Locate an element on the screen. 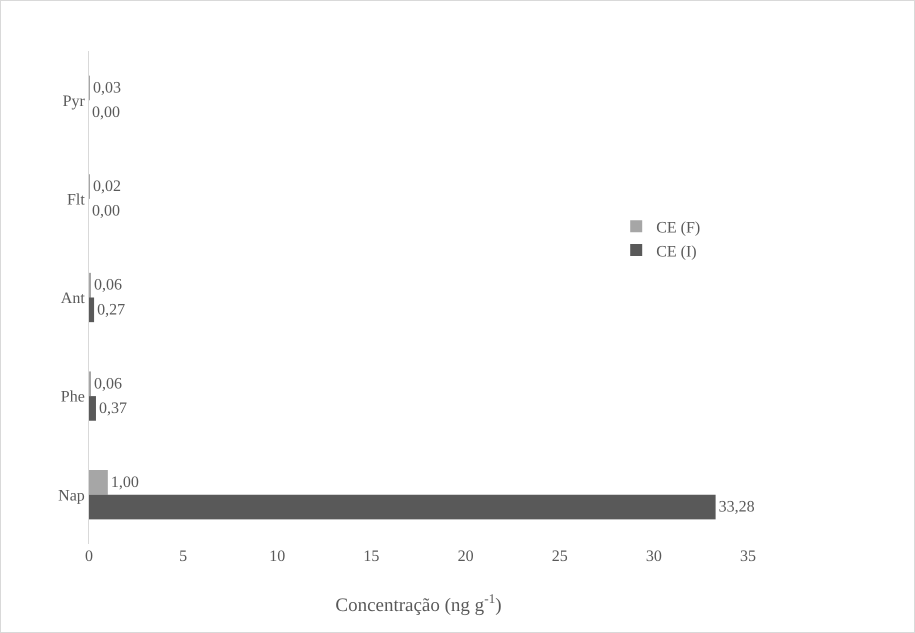 The width and height of the screenshot is (915, 633). x-tick-label: 5 is located at coordinates (183, 556).